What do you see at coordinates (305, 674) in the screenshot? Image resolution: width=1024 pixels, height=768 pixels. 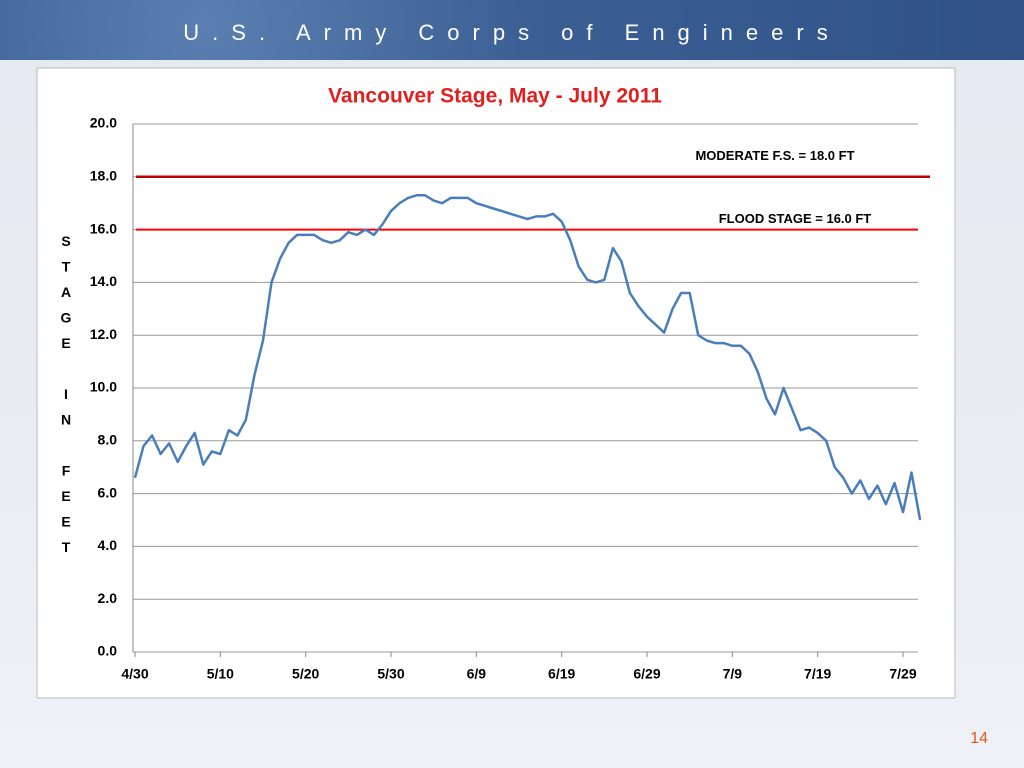 I see `x-tick-label: 5/20` at bounding box center [305, 674].